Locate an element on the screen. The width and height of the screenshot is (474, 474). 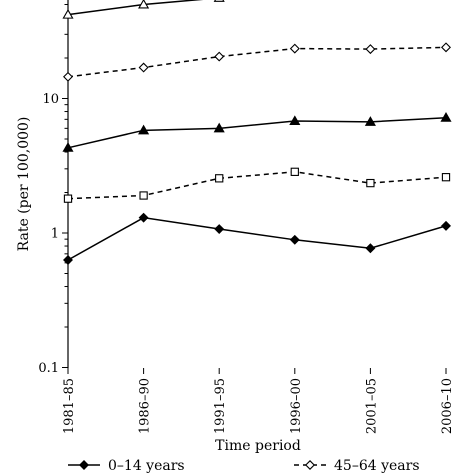
legend-item: 45–64 years is located at coordinates (357, 466).